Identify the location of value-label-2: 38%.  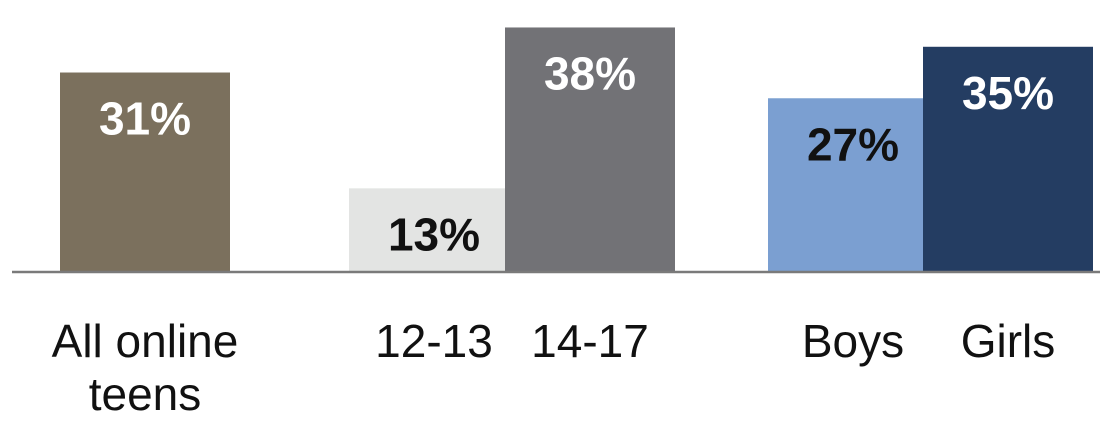
(590, 73).